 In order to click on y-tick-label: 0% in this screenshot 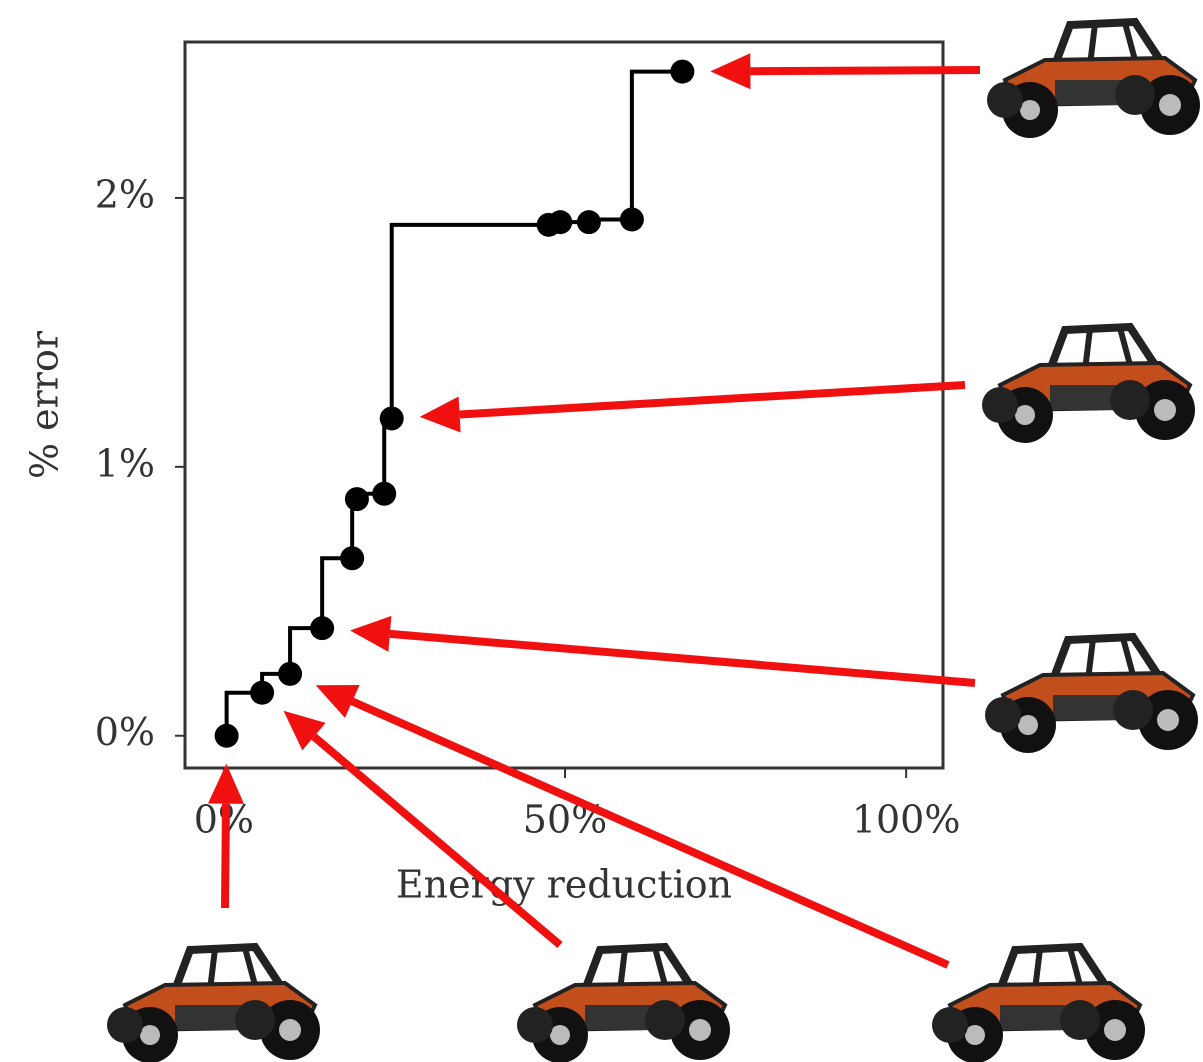, I will do `click(125, 732)`.